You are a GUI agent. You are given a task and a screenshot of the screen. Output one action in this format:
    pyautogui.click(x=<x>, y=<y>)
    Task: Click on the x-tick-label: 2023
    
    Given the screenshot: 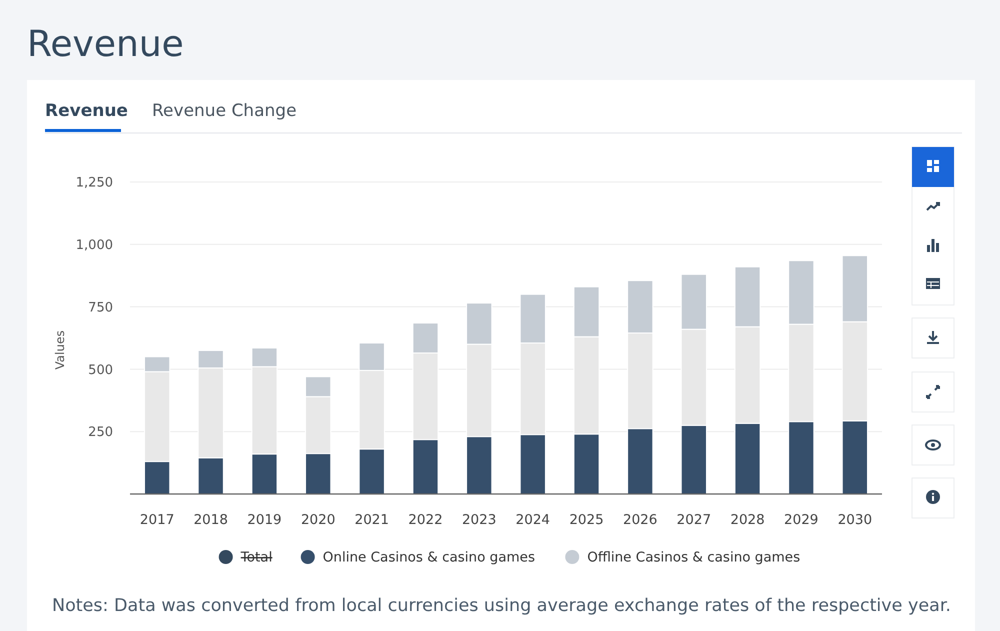 What is the action you would take?
    pyautogui.click(x=479, y=520)
    